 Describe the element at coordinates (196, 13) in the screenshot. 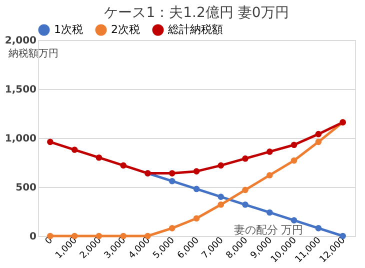

I see `chart-title: ケース1：夫1.2億円 妻0万円` at that location.